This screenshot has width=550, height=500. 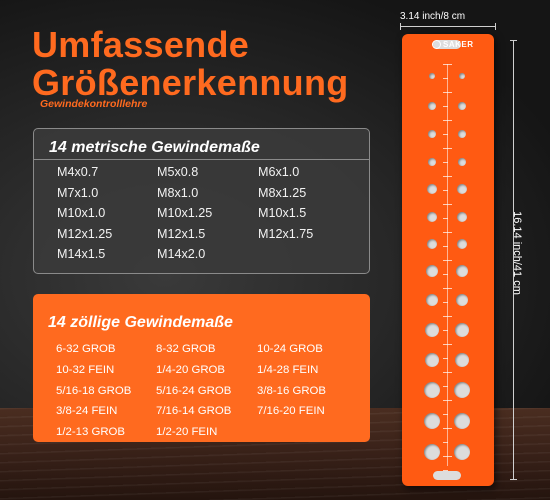 I want to click on inch-thread-size: 5/16-18 GROB, so click(x=94, y=390).